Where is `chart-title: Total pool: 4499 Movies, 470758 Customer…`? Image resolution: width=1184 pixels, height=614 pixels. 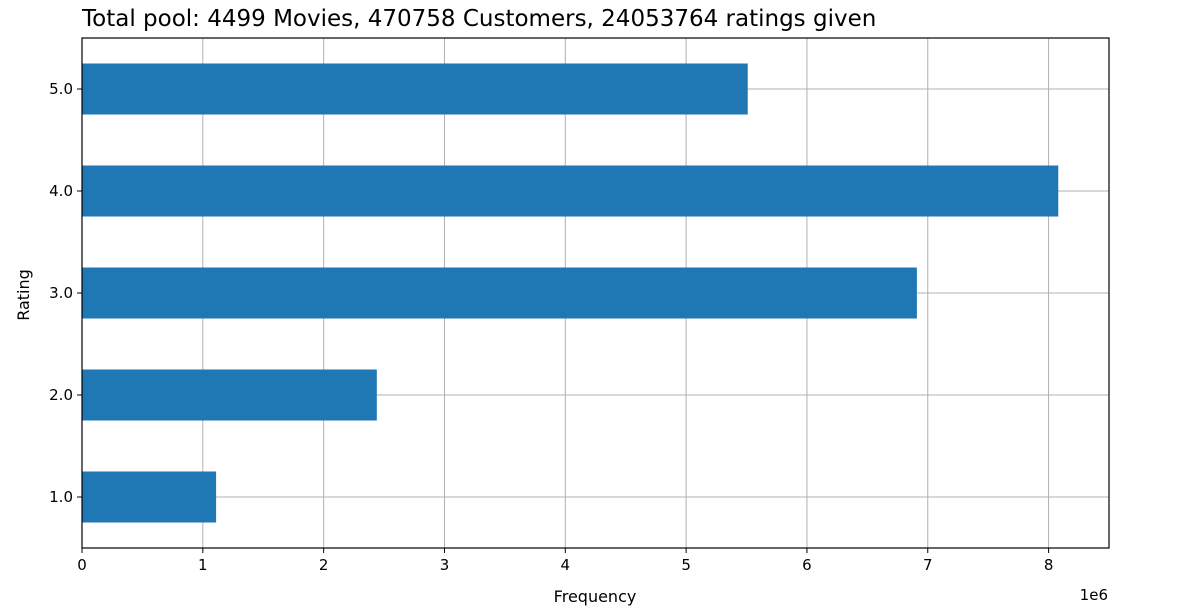
chart-title: Total pool: 4499 Movies, 470758 Customer… is located at coordinates (478, 19).